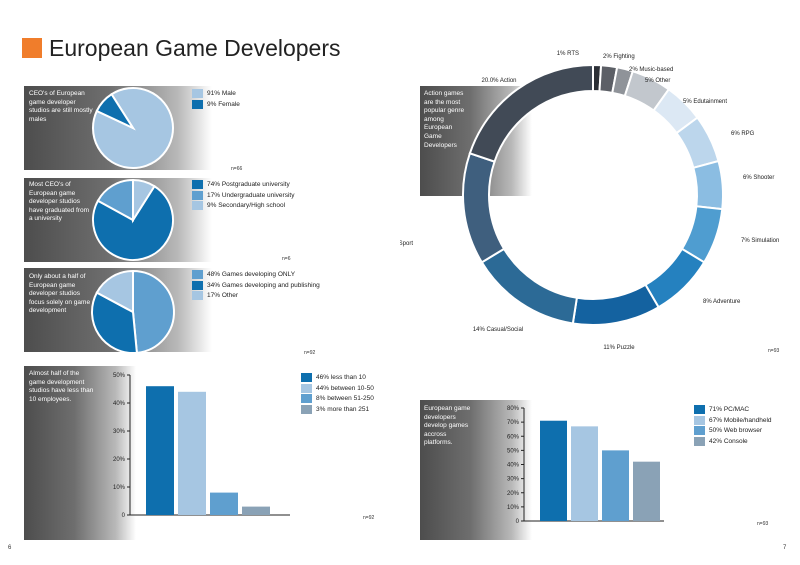 The width and height of the screenshot is (800, 565). What do you see at coordinates (728, 441) in the screenshot?
I see `legend-label: 42% Console` at bounding box center [728, 441].